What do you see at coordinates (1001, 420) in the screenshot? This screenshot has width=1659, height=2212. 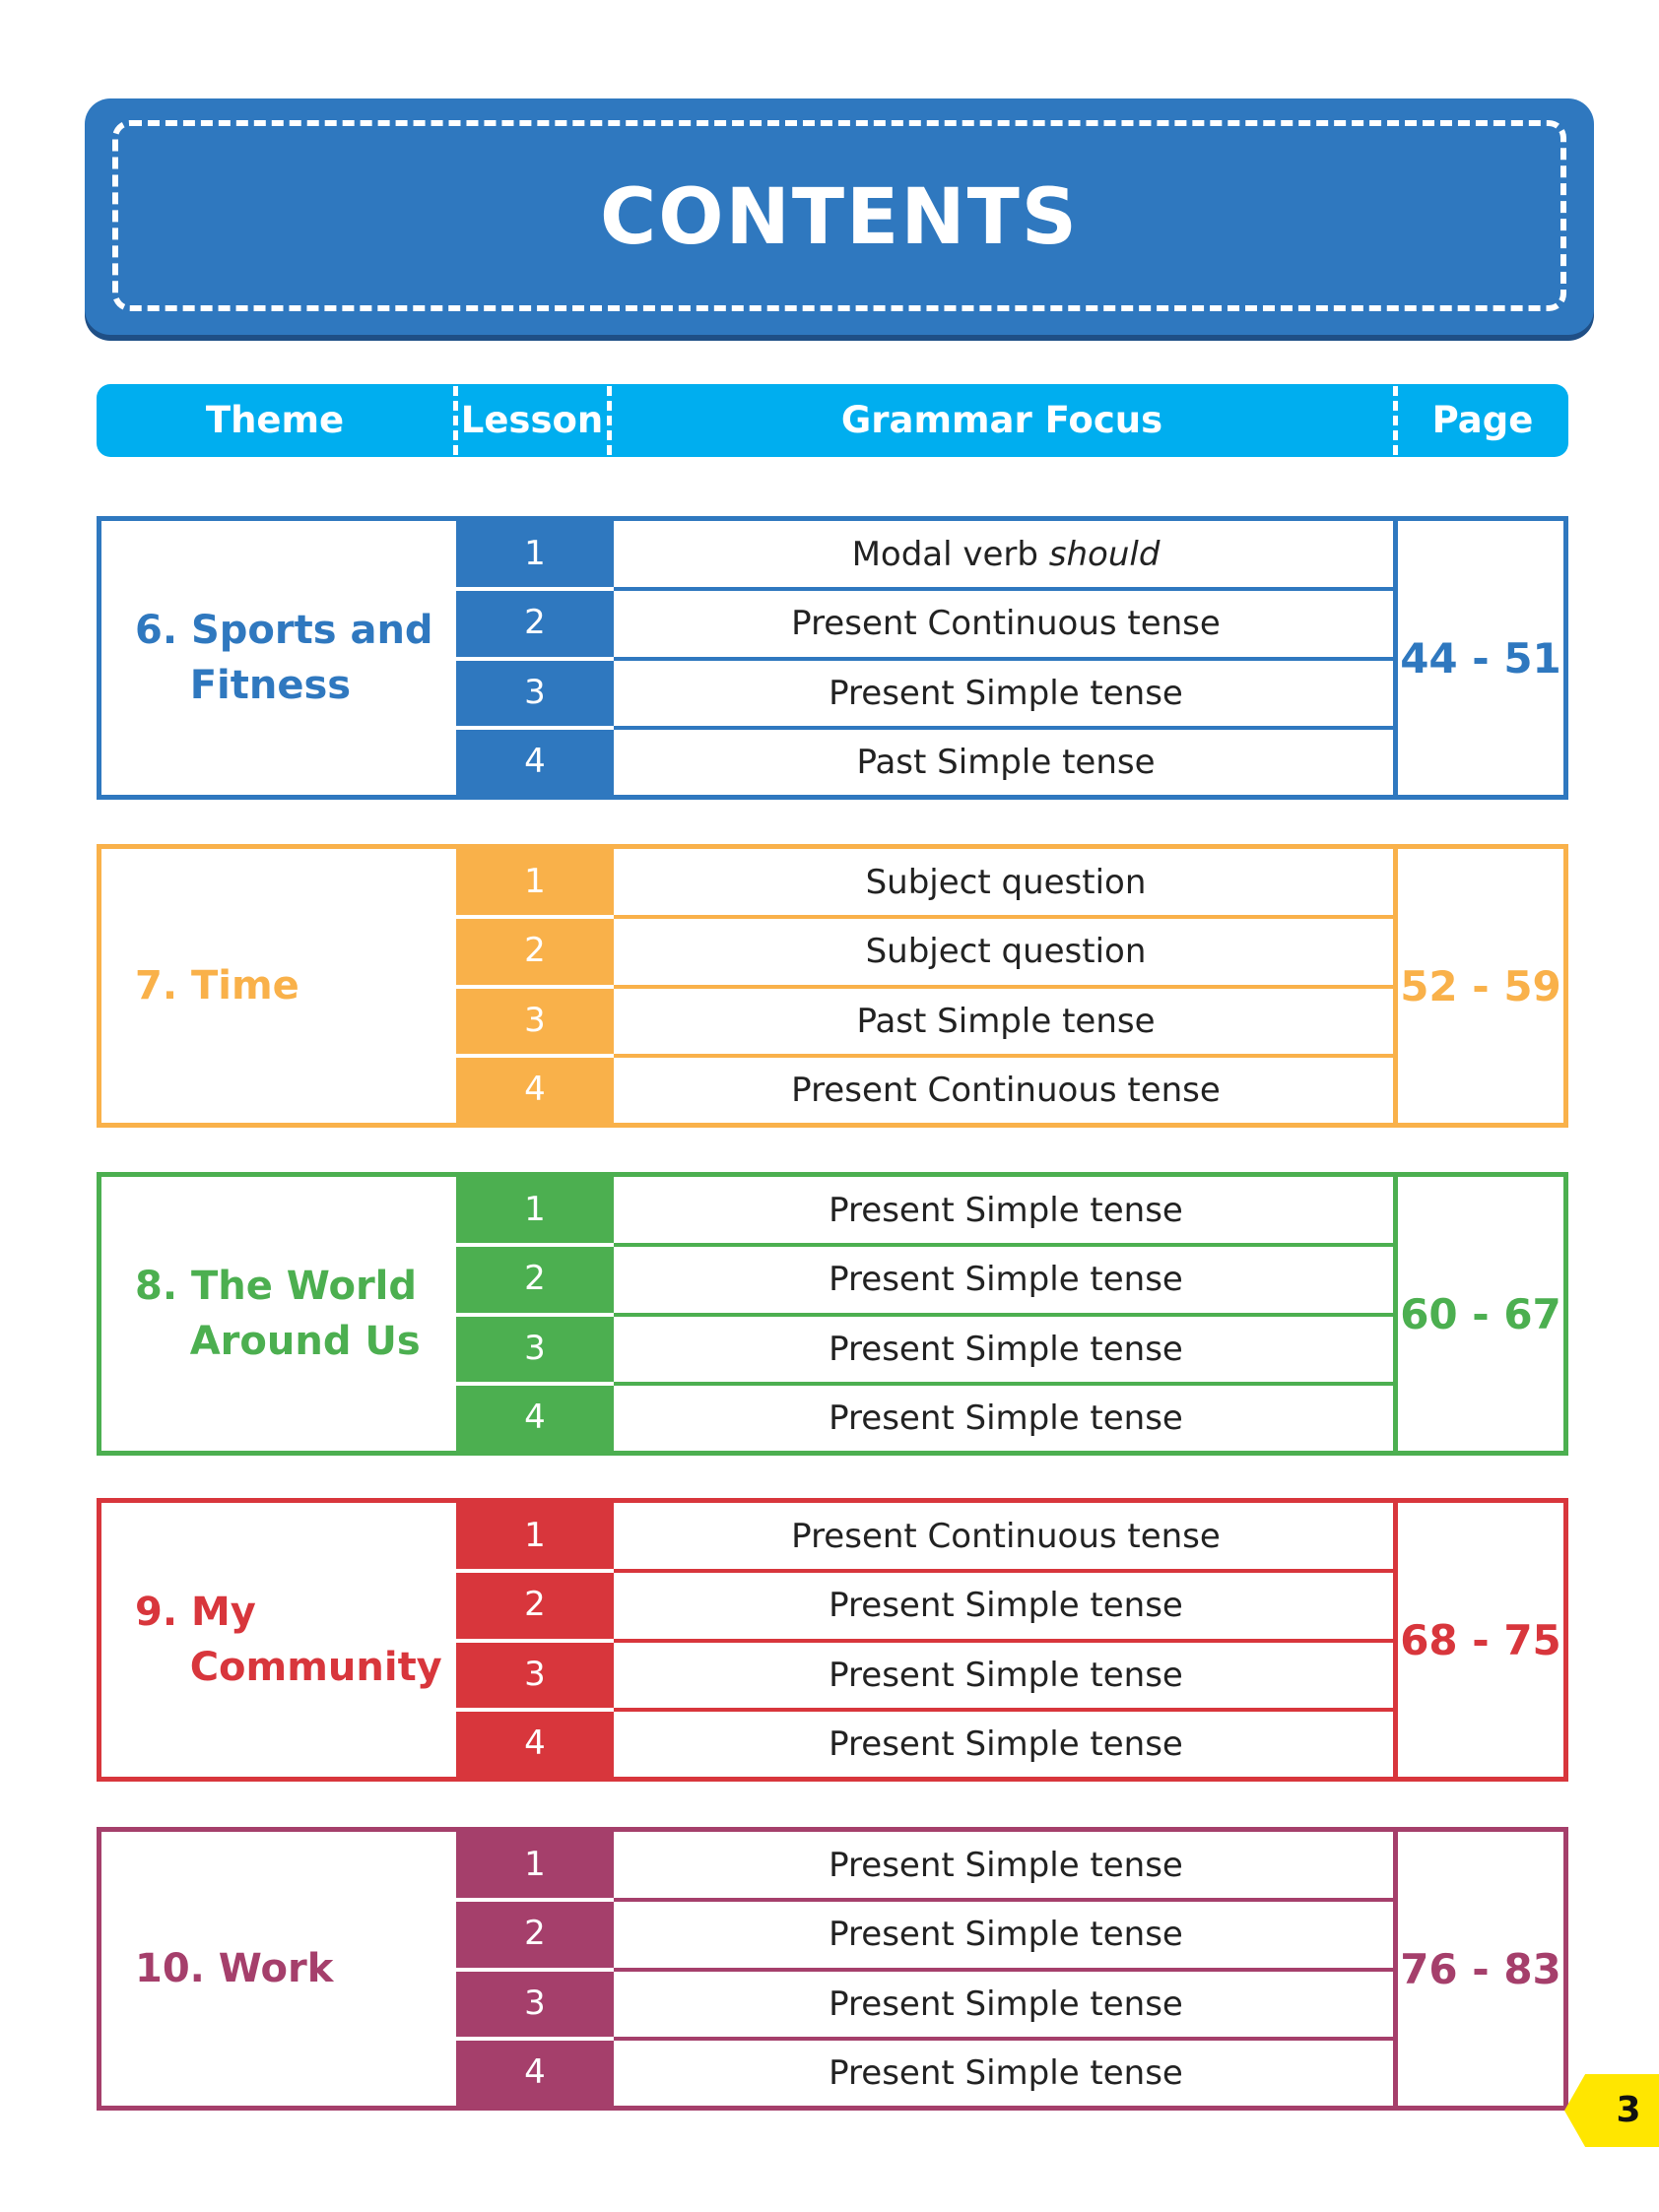 I see `header-grammar-focus: Grammar Focus` at bounding box center [1001, 420].